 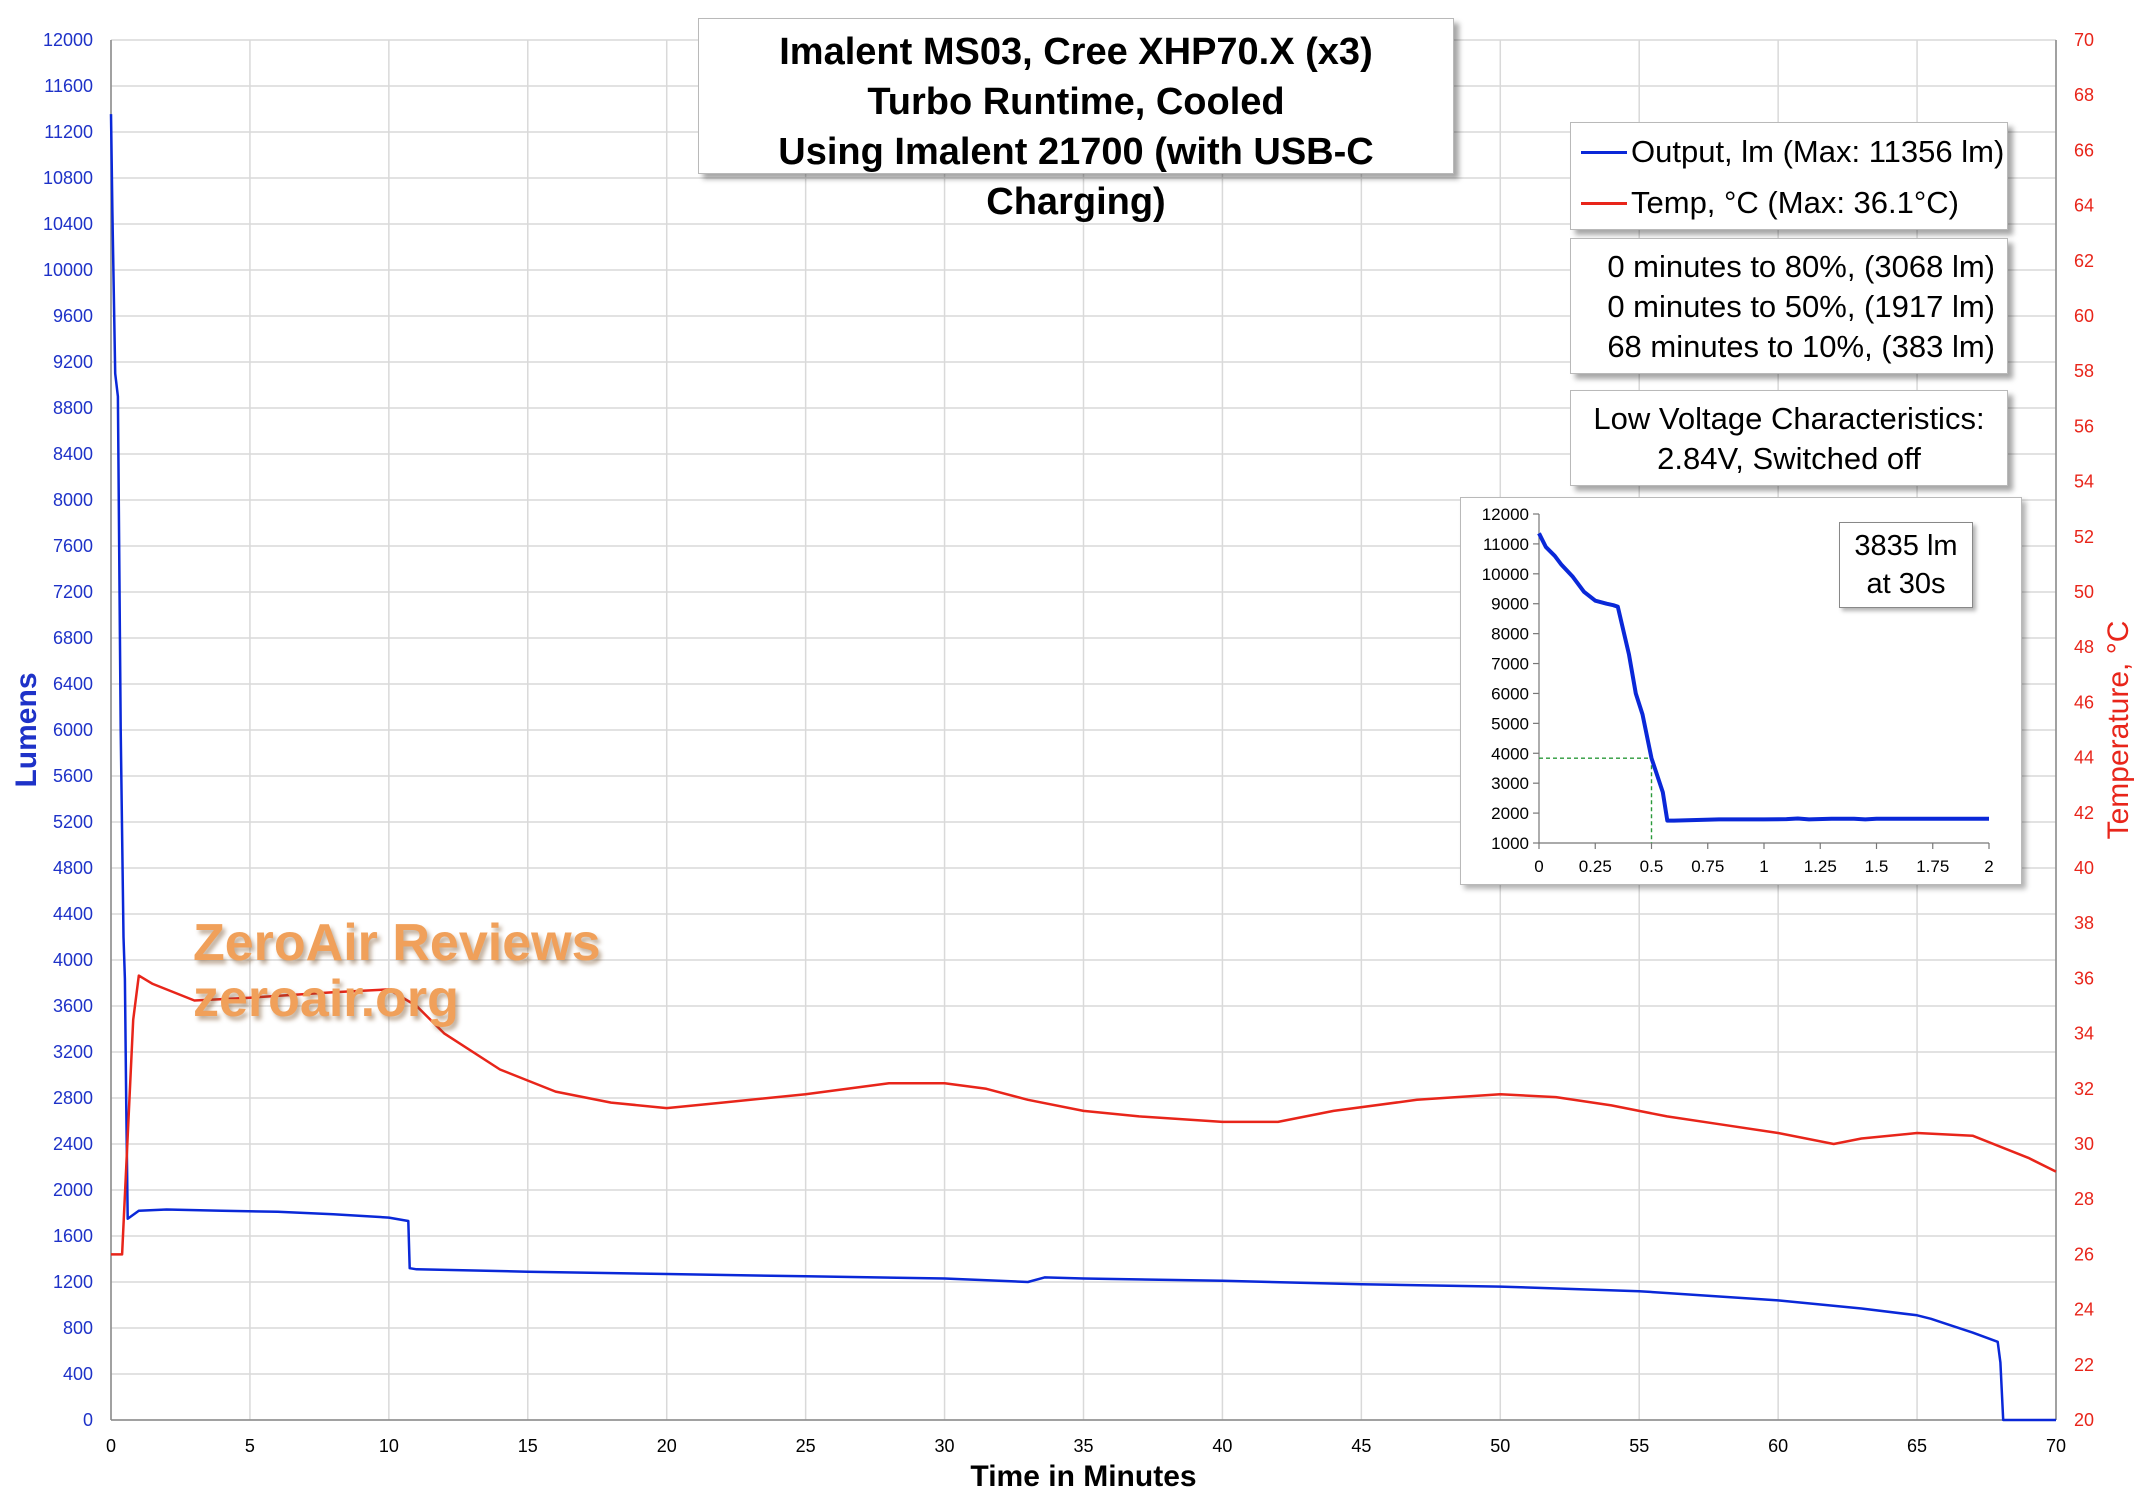 I want to click on y2-tick-label-21: 62, so click(x=2084, y=261).